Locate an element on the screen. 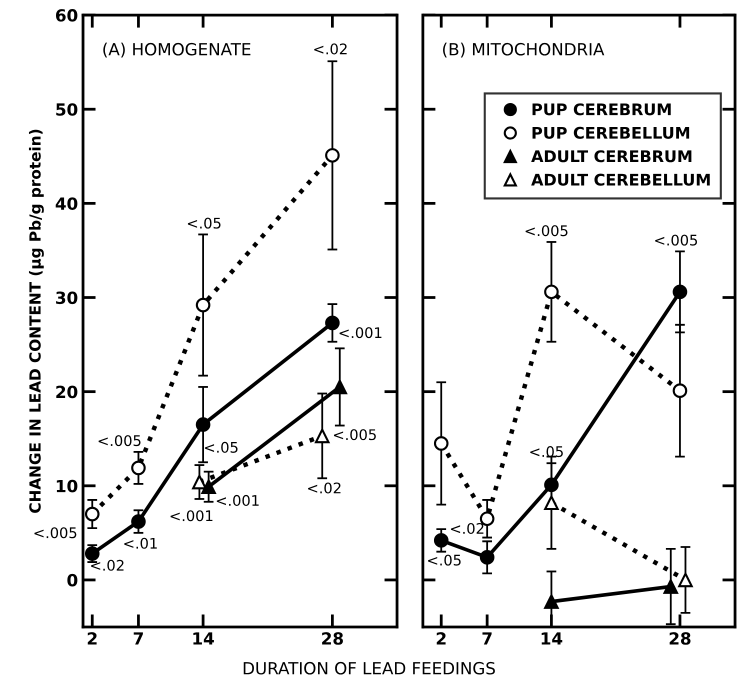 The height and width of the screenshot is (686, 738). annotation: <.01 is located at coordinates (140, 543).